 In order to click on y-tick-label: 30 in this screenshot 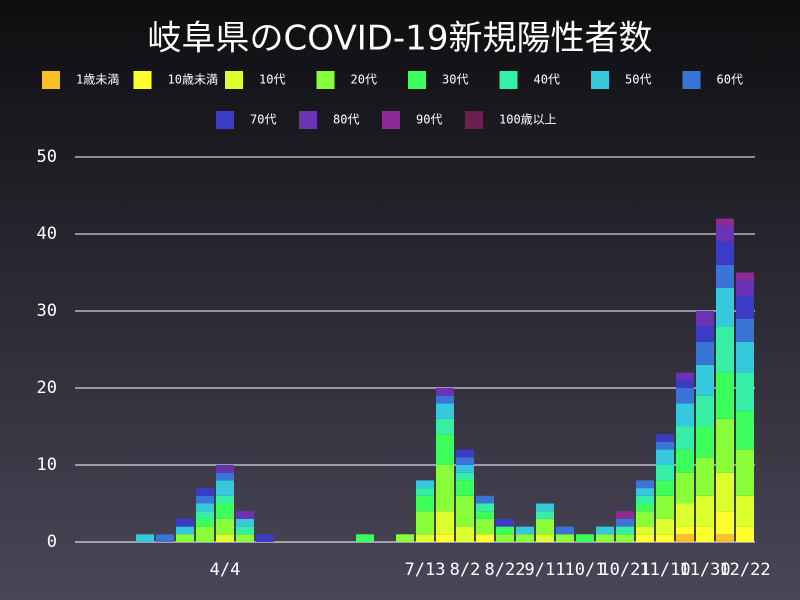, I will do `click(47, 311)`.